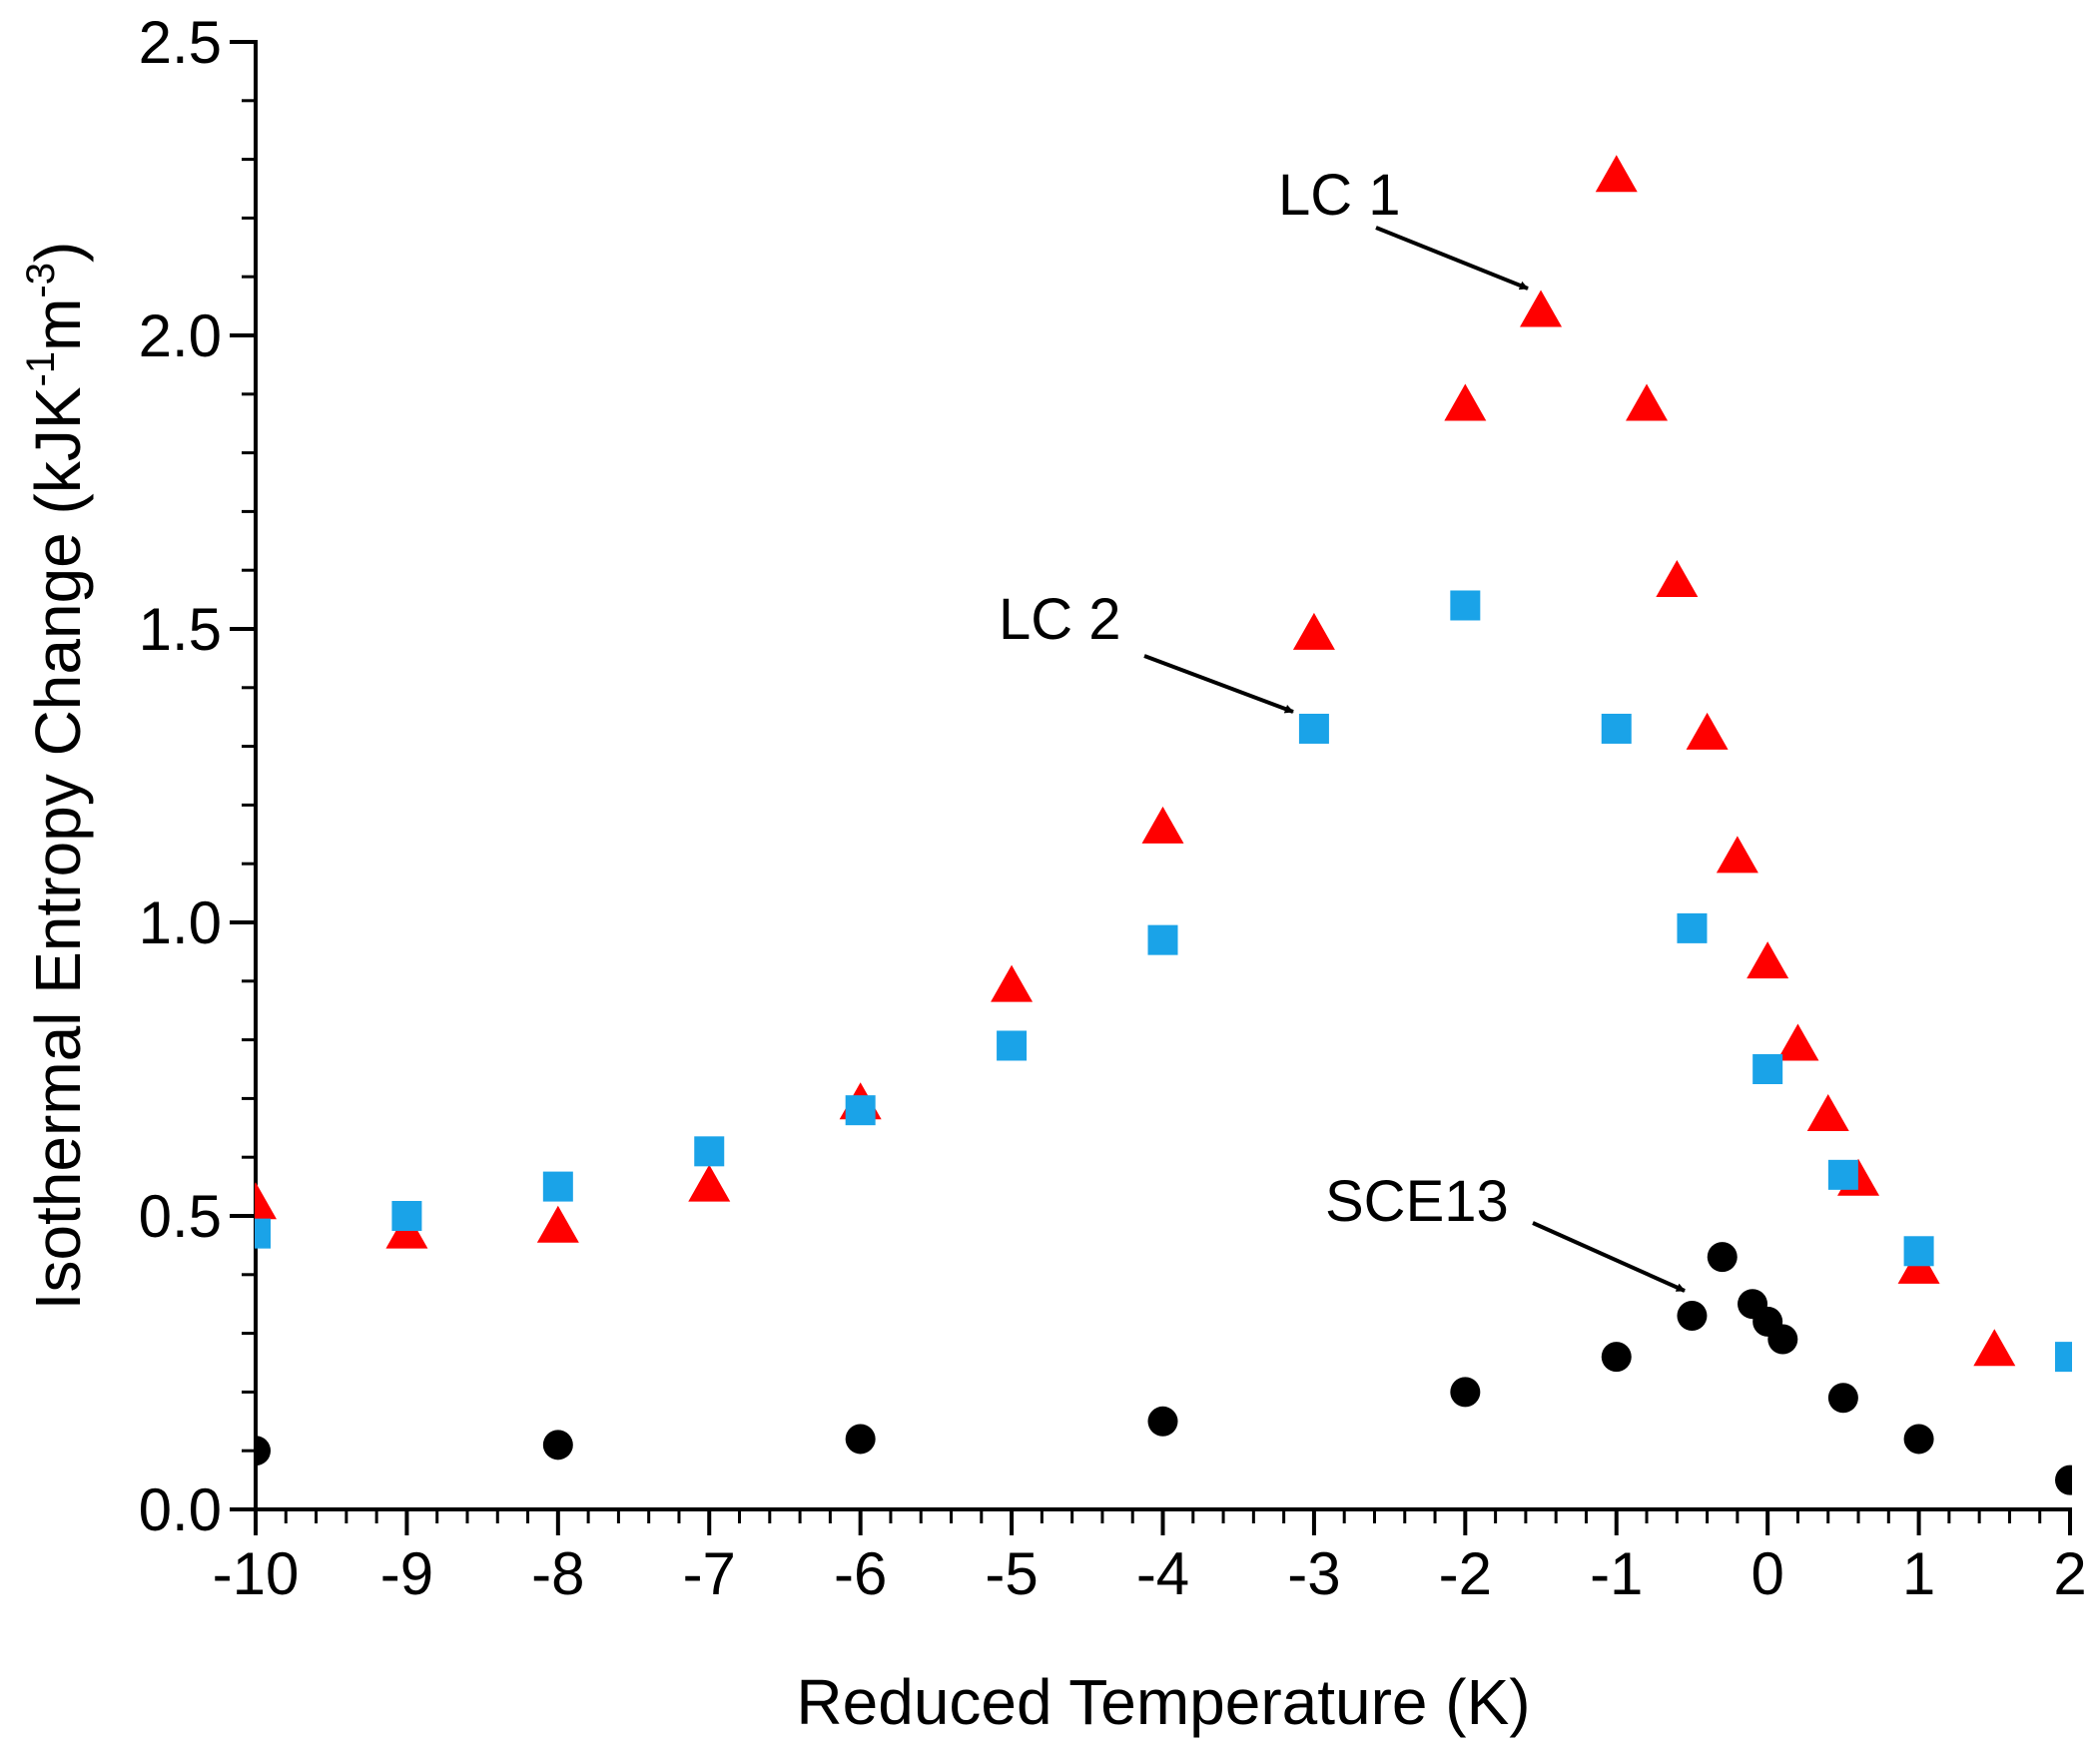 The height and width of the screenshot is (1754, 2100). Describe the element at coordinates (58, 848) in the screenshot. I see `y-axis-label-main: Isothermal Entropy Change (kJK` at that location.